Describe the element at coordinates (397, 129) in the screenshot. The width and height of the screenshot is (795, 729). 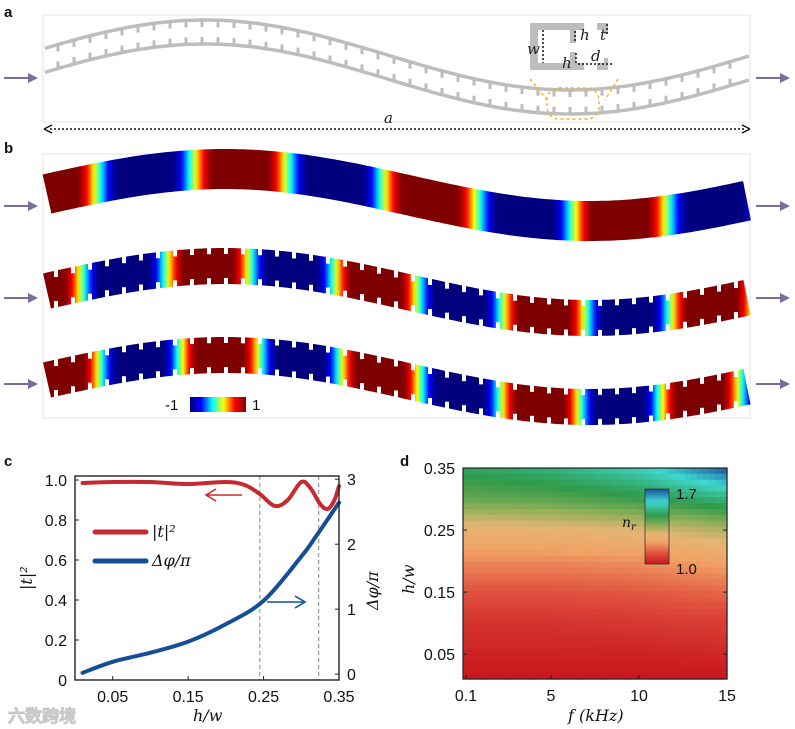
I see `dimension-arrowheads` at that location.